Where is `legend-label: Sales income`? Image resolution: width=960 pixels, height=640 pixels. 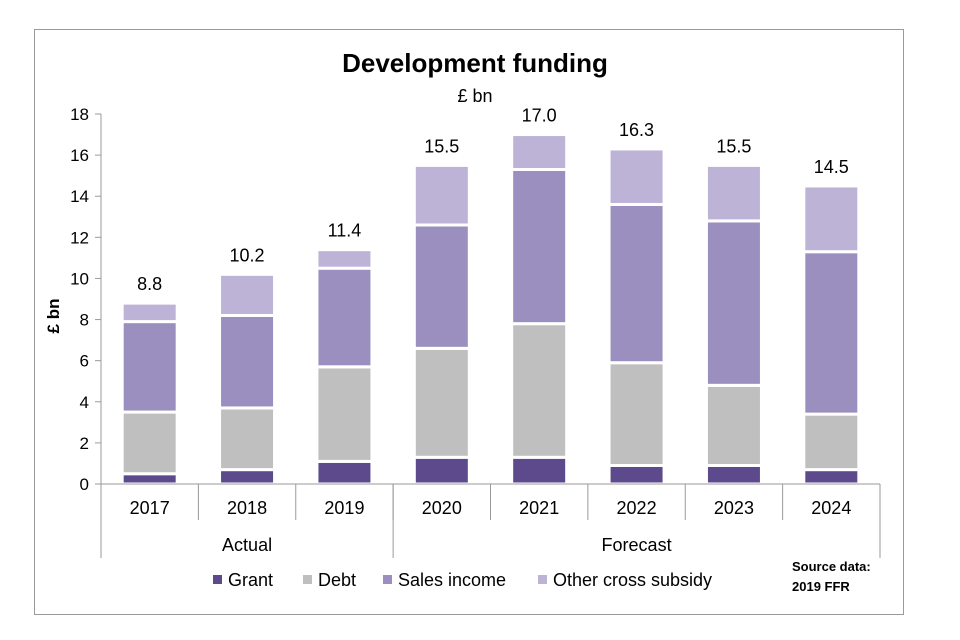 legend-label: Sales income is located at coordinates (452, 580).